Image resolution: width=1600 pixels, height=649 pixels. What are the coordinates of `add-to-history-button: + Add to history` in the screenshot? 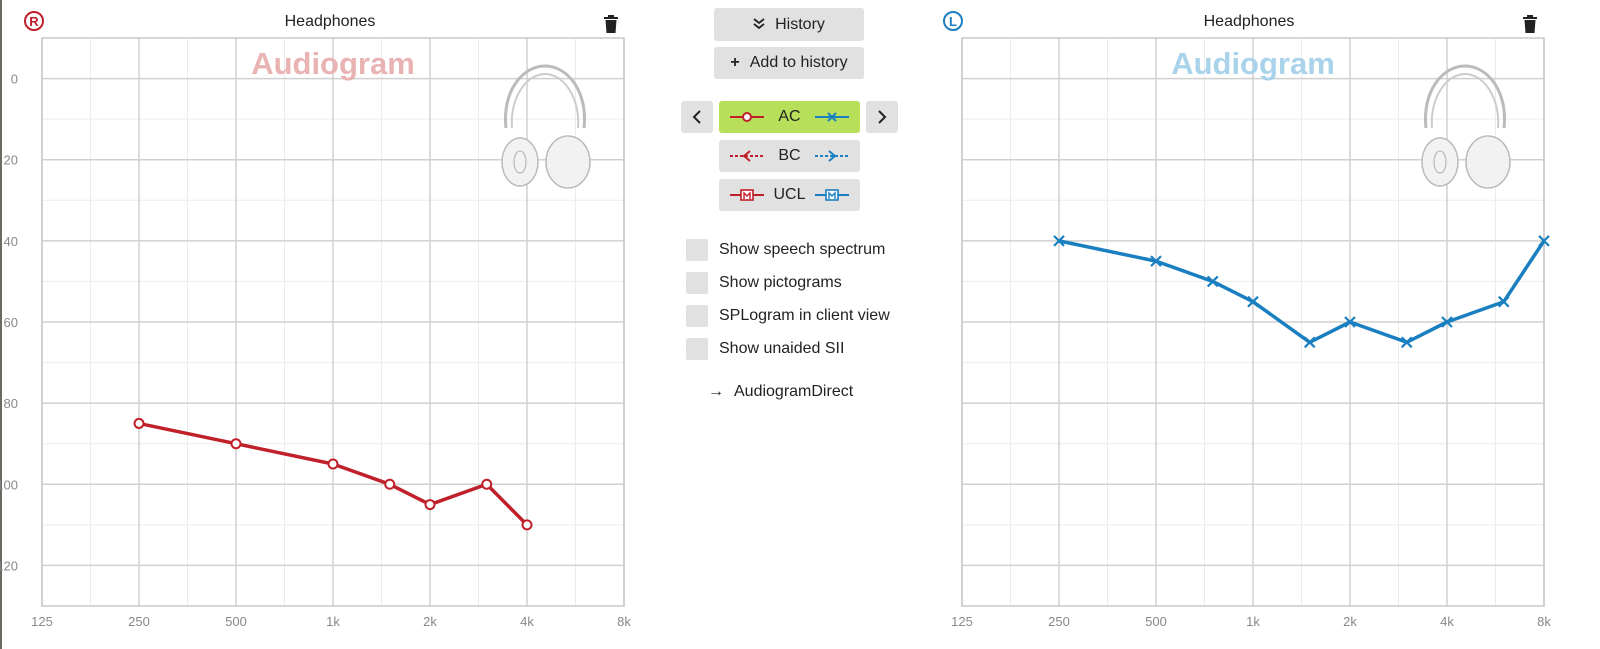 It's located at (789, 63).